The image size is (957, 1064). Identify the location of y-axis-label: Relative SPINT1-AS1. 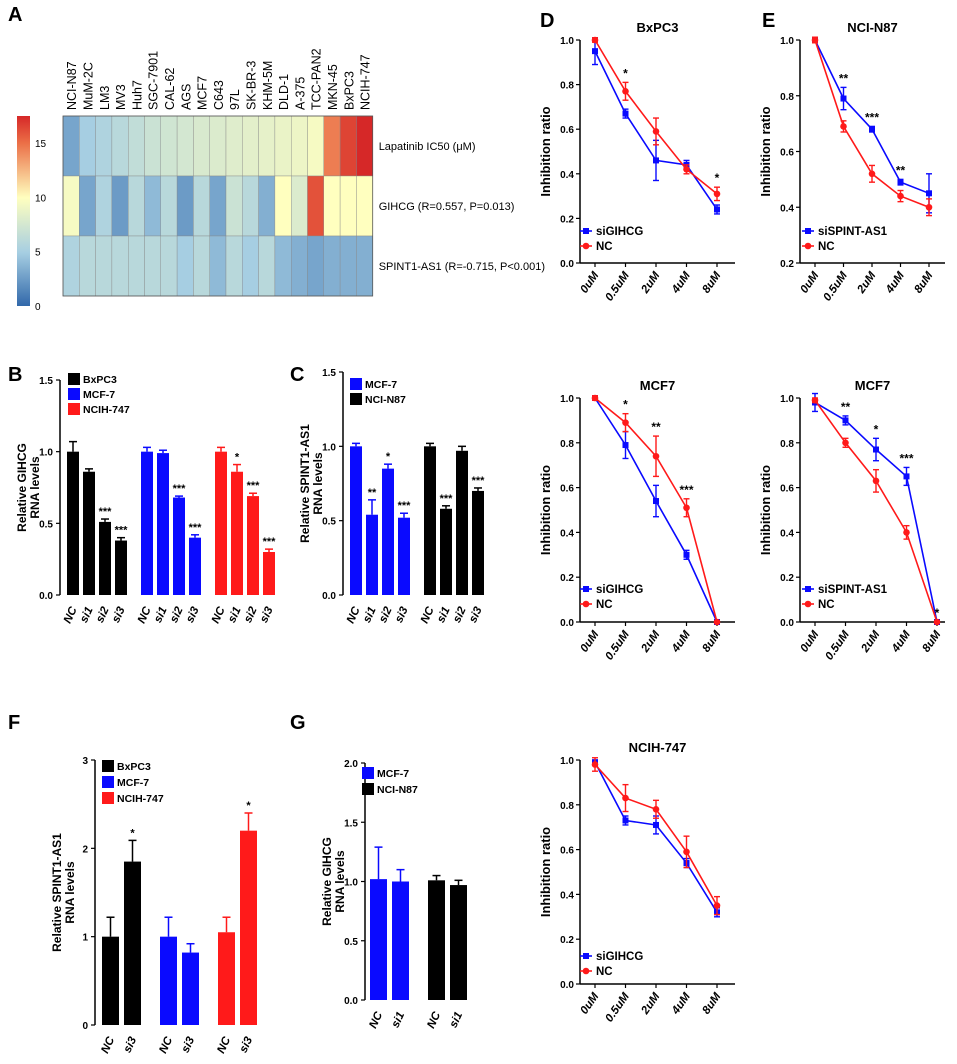
(57, 892).